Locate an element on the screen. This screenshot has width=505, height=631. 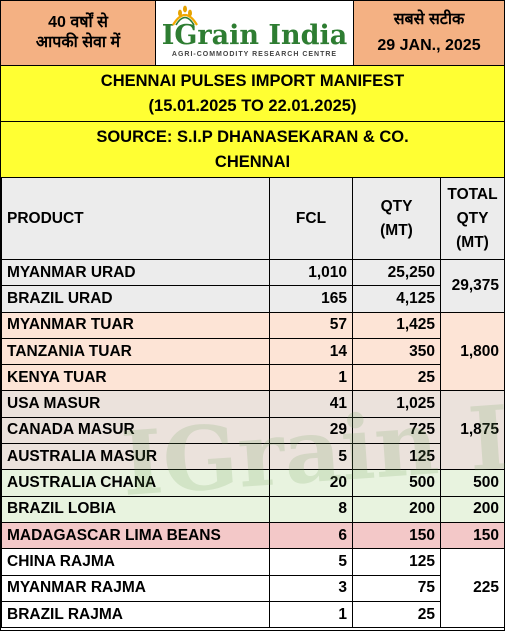
product-cell: MADAGASCAR LIMA BEANS is located at coordinates (135, 535).